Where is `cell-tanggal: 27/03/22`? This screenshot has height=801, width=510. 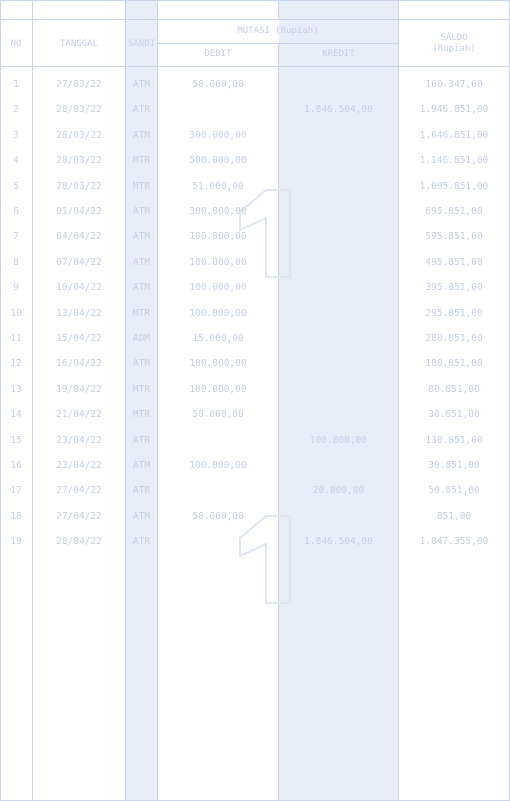
cell-tanggal: 27/03/22 is located at coordinates (79, 84).